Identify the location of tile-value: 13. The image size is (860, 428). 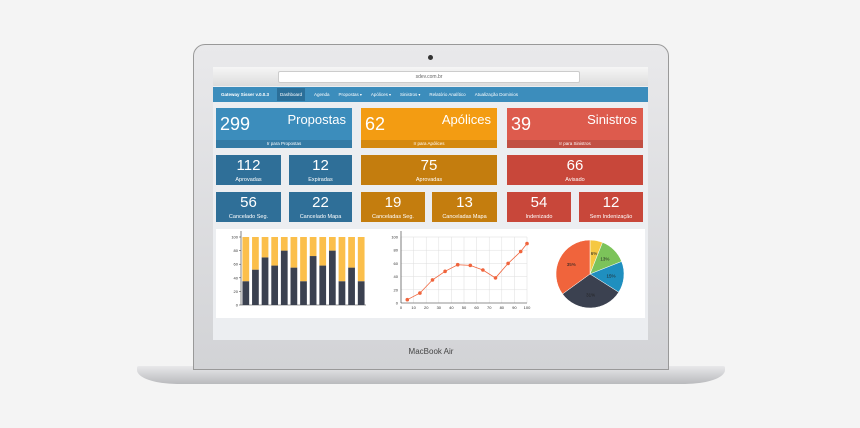
(464, 202).